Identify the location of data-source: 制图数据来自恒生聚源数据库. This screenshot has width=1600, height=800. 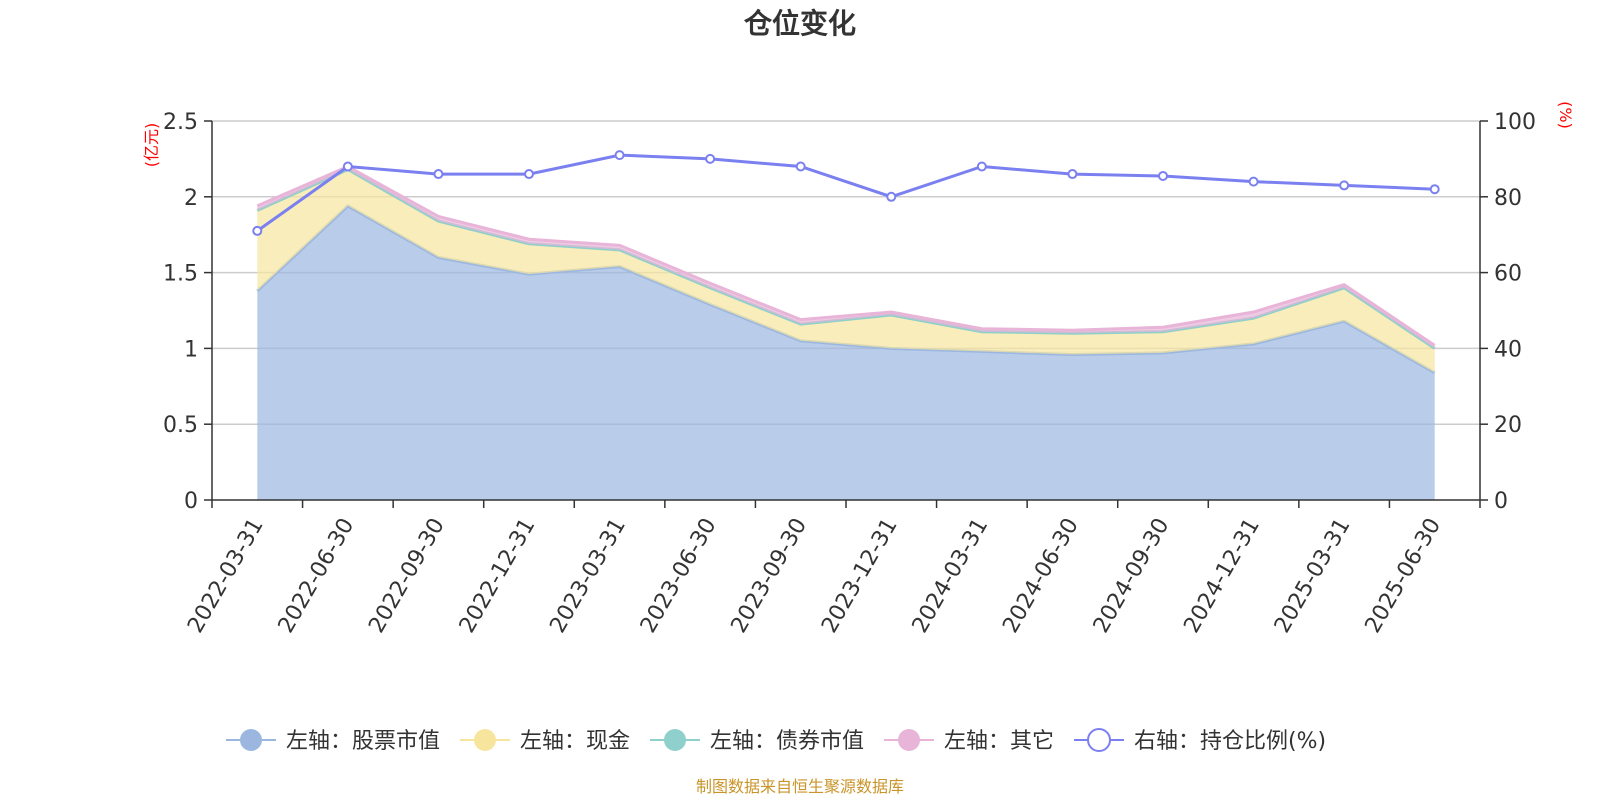
(800, 786).